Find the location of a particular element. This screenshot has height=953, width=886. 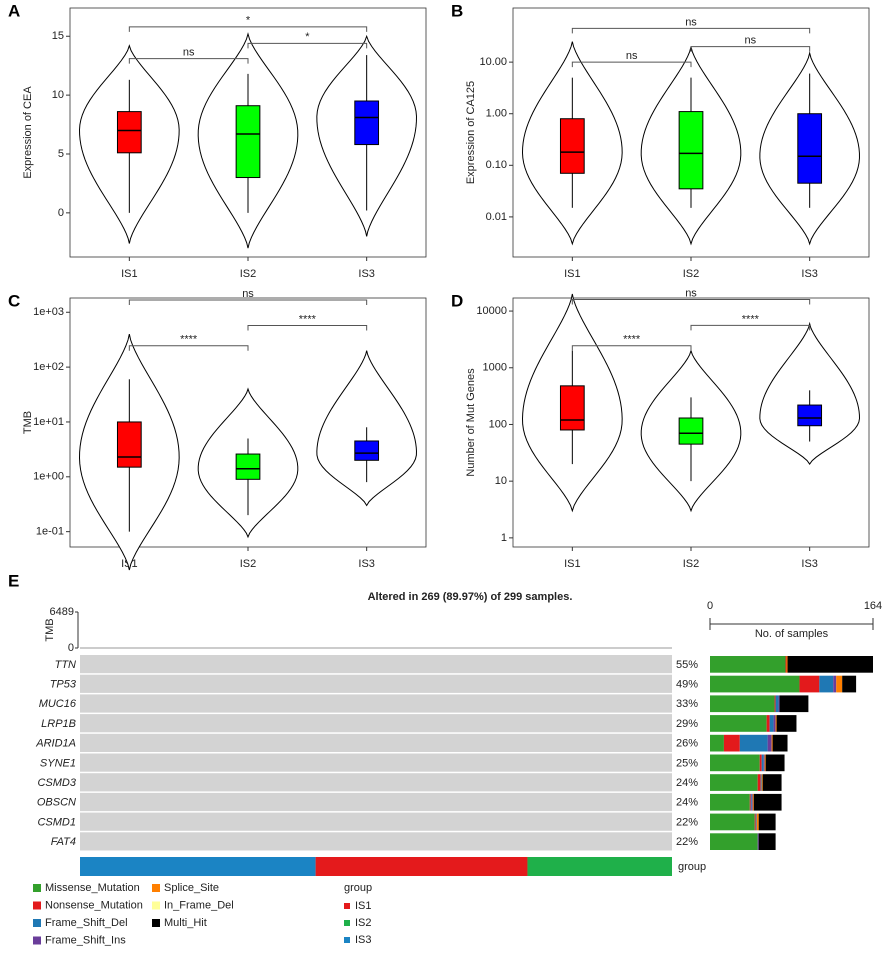

panel-letter: D is located at coordinates (457, 300).